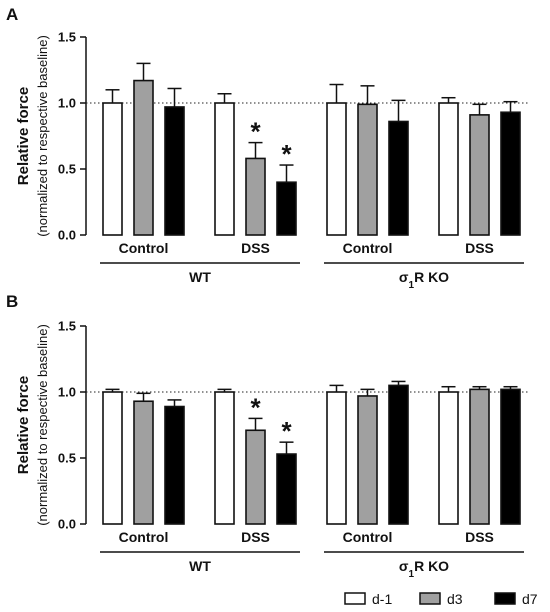 The height and width of the screenshot is (612, 550). I want to click on legend-label-d3: d3, so click(455, 599).